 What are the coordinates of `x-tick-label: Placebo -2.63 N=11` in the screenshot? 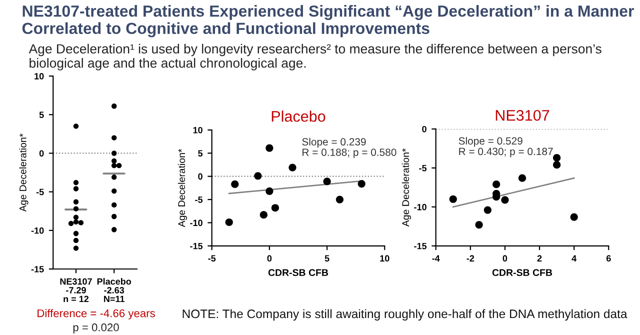 It's located at (114, 290).